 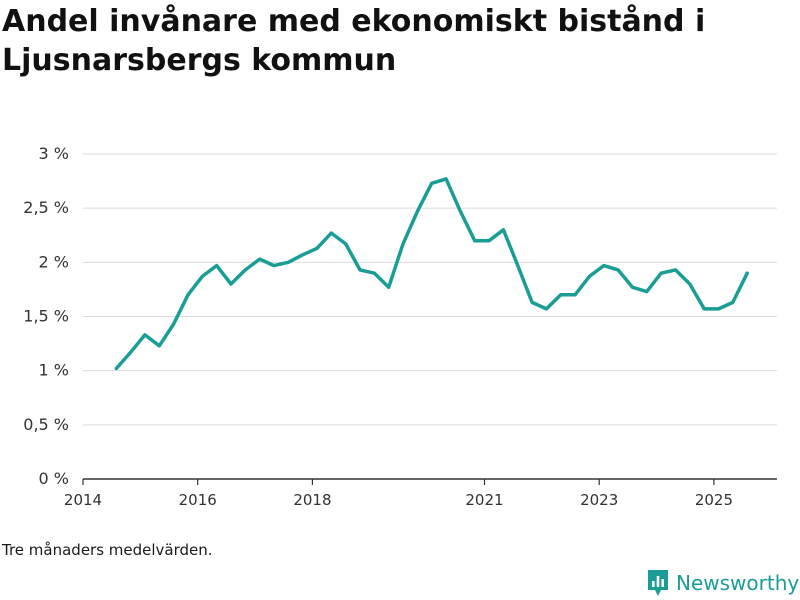 What do you see at coordinates (54, 261) in the screenshot?
I see `y-tick-label: 2 %` at bounding box center [54, 261].